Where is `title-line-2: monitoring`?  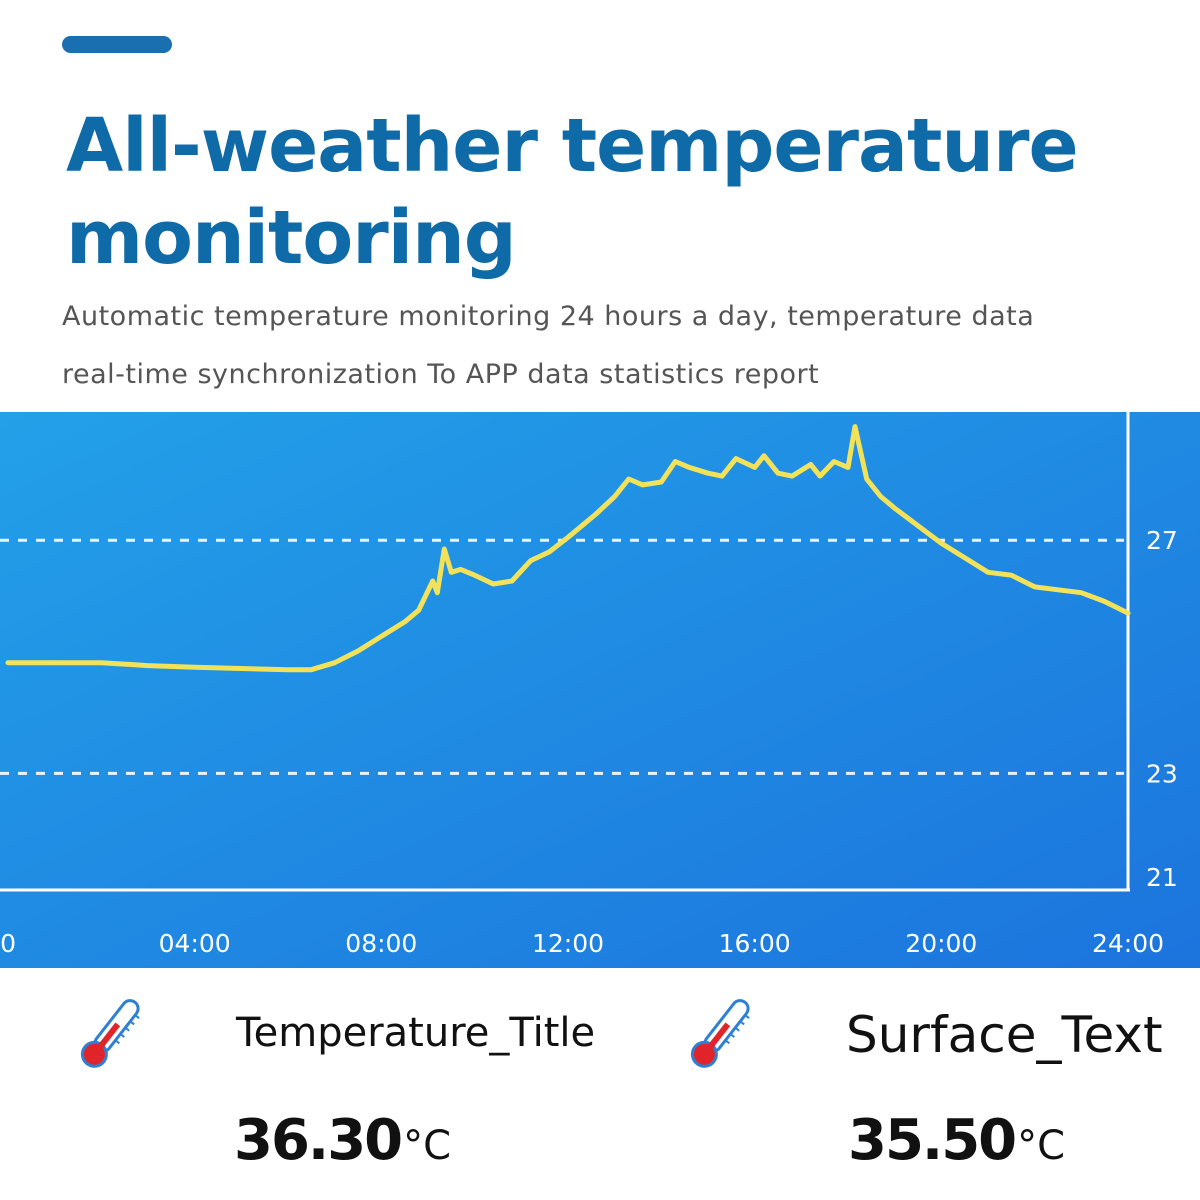 title-line-2: monitoring is located at coordinates (291, 238).